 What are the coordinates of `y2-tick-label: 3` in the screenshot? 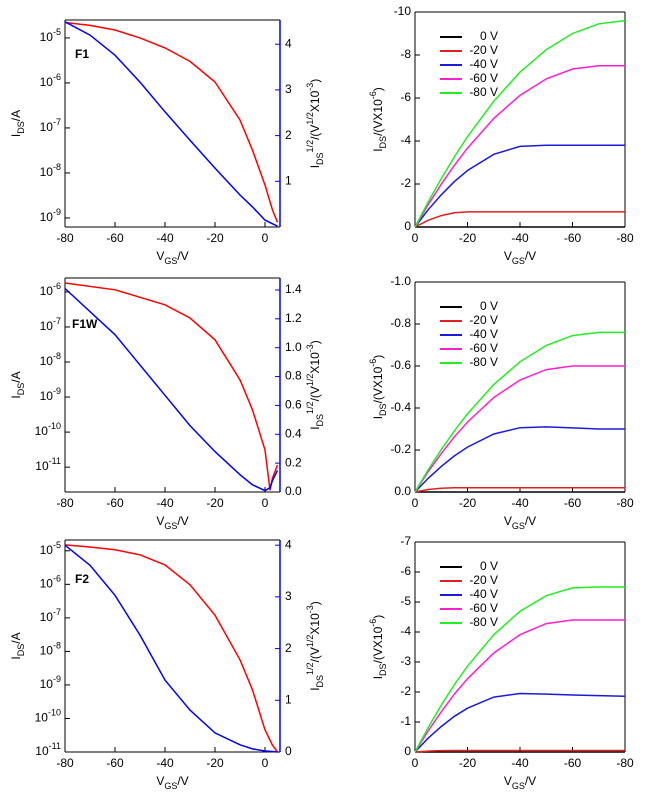 It's located at (288, 596).